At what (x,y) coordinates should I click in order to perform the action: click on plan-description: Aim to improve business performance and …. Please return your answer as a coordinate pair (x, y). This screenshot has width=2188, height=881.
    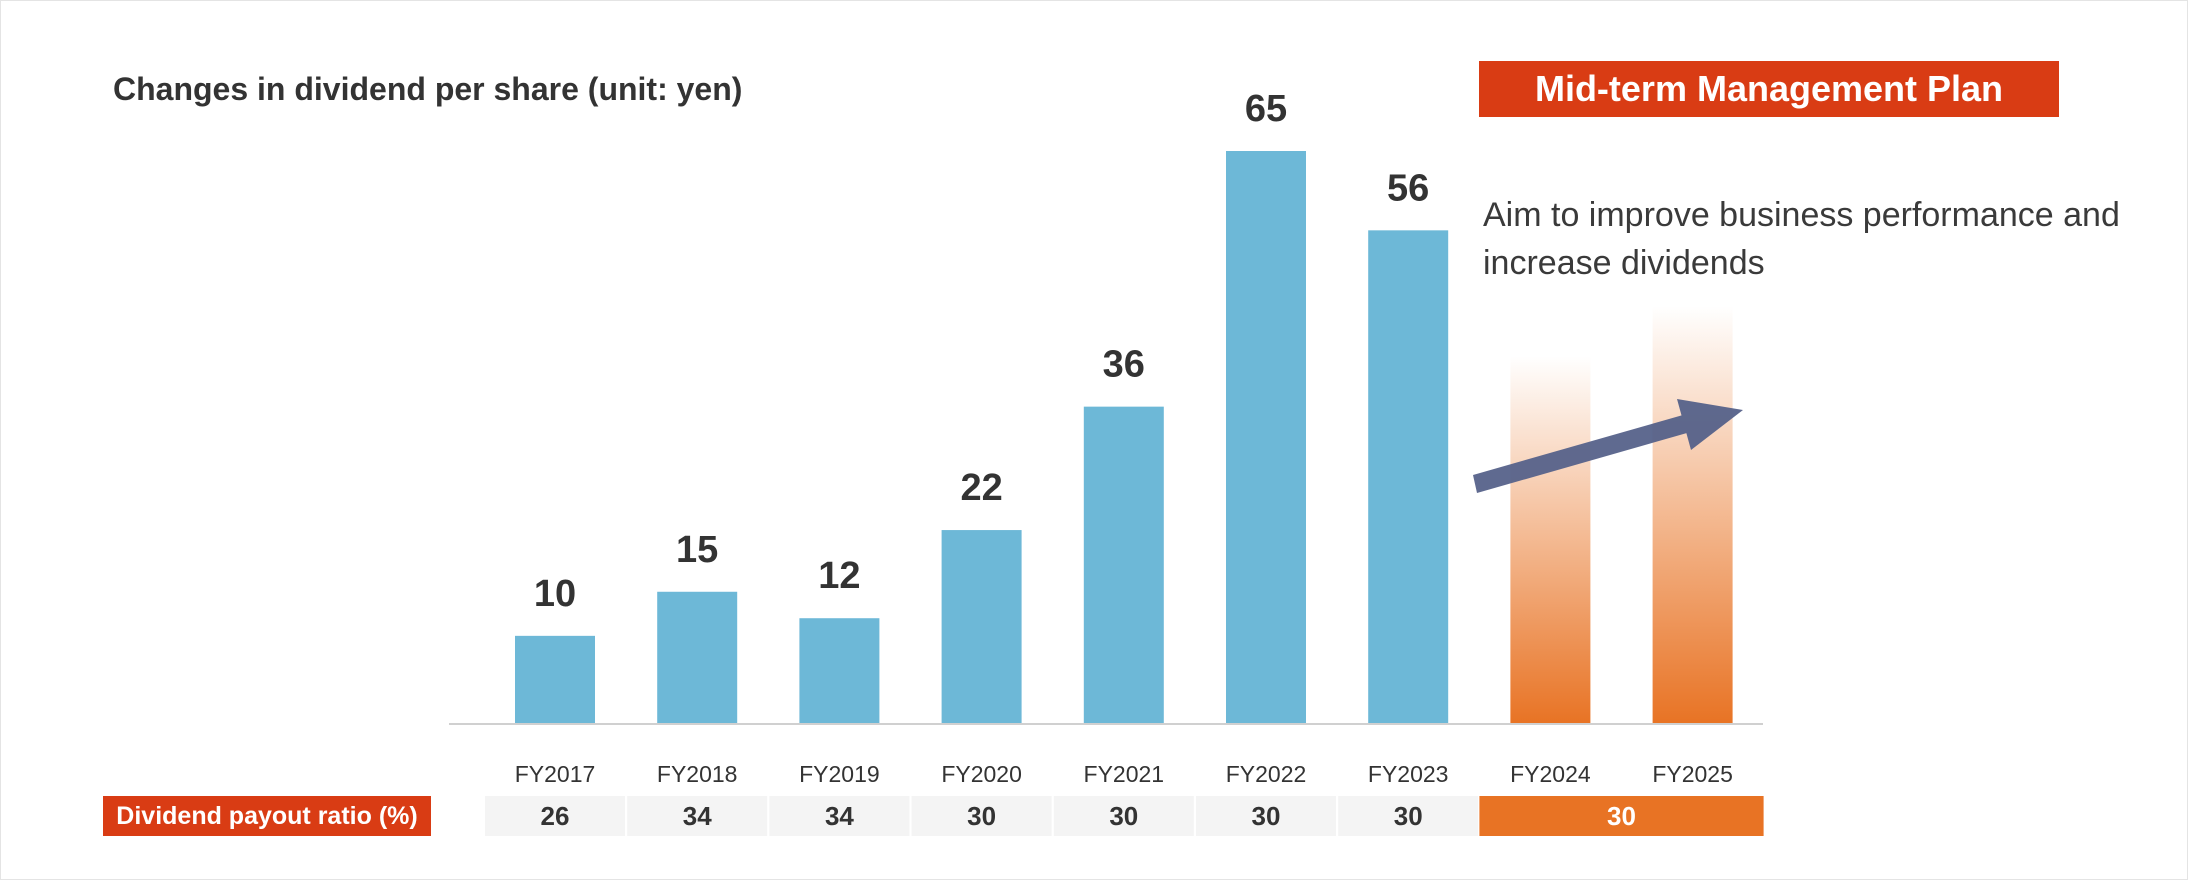
    Looking at the image, I should click on (1801, 239).